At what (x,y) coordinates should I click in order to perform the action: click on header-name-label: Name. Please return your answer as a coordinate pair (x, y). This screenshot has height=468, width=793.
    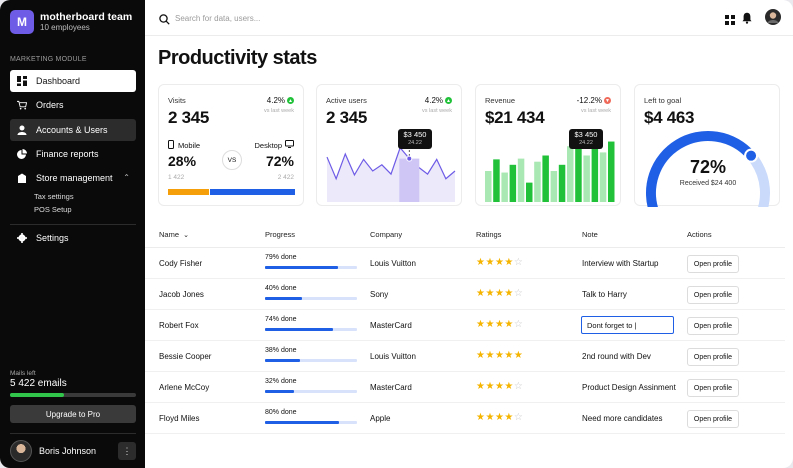
    Looking at the image, I should click on (169, 234).